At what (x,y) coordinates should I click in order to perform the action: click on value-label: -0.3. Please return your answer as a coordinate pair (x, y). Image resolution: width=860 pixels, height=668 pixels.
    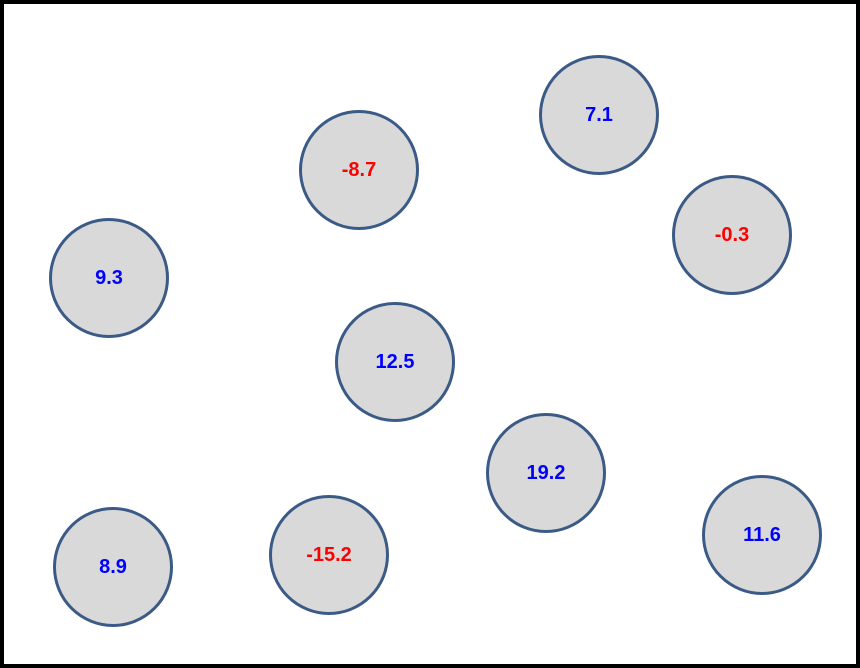
    Looking at the image, I should click on (732, 235).